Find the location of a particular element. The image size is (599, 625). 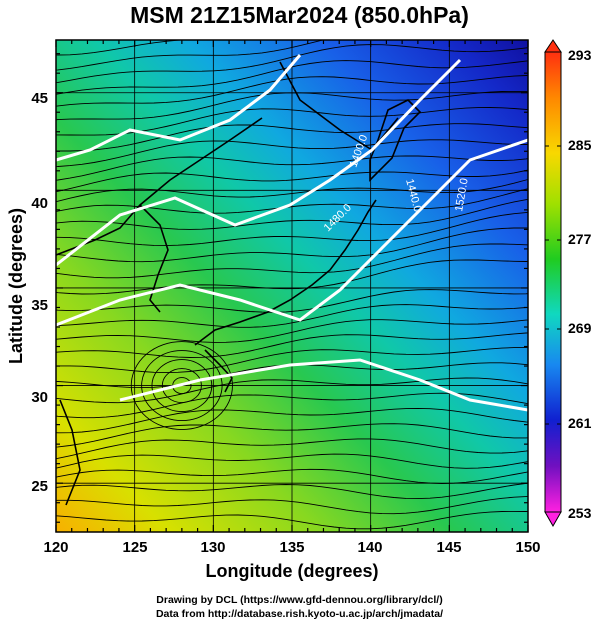

colorbar-scale is located at coordinates (553, 282).